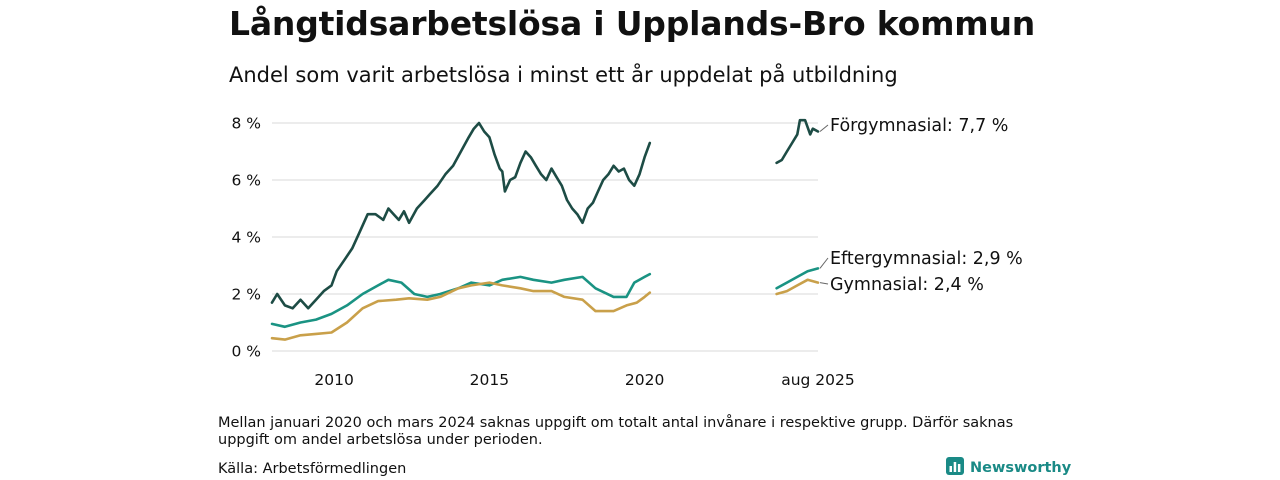 This screenshot has width=1280, height=480. I want to click on source-text: Källa: Arbetsförmedlingen, so click(312, 469).